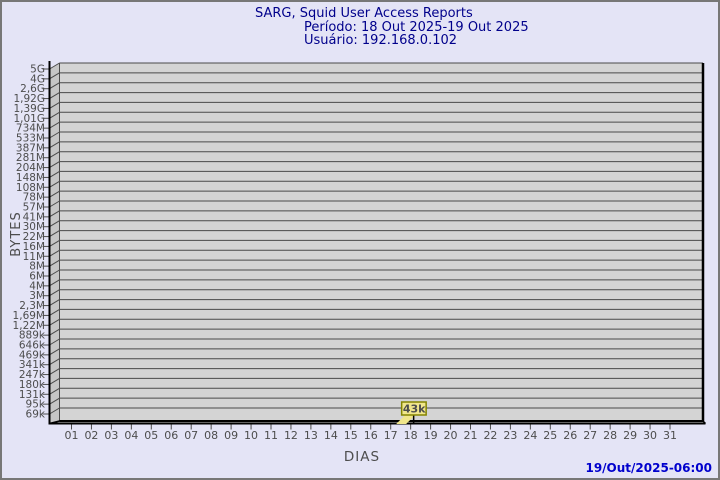 The height and width of the screenshot is (480, 720). What do you see at coordinates (151, 435) in the screenshot?
I see `svg-text: 05` at bounding box center [151, 435].